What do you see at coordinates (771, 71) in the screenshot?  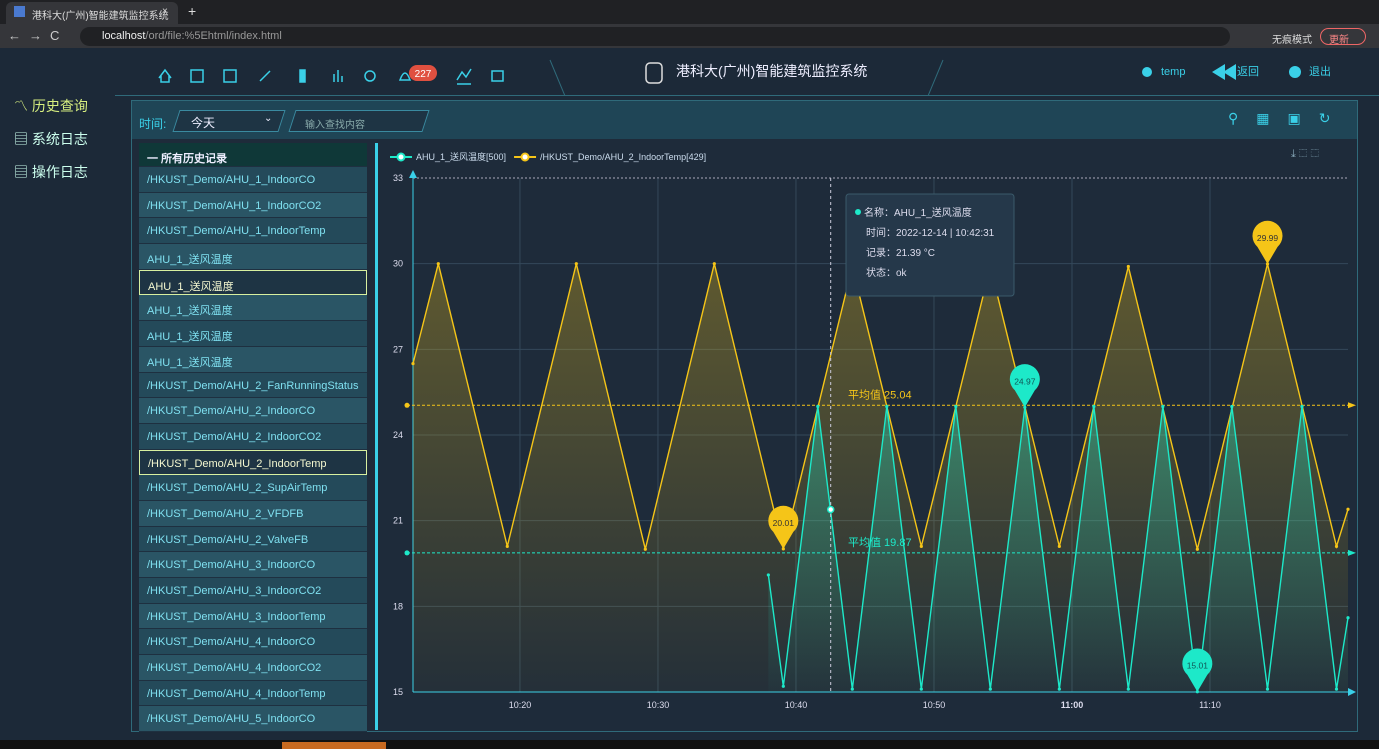 I see `app-title: 港科大(广州)智能建筑监控系统` at bounding box center [771, 71].